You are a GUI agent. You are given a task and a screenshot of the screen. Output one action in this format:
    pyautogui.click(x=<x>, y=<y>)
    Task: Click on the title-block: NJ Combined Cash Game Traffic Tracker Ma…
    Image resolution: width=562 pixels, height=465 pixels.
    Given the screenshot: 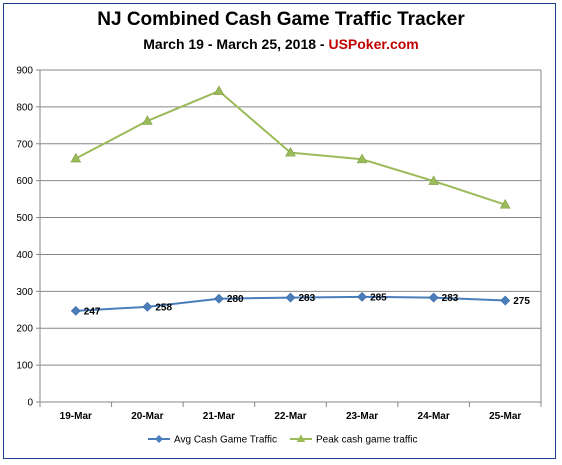 What is the action you would take?
    pyautogui.click(x=281, y=31)
    